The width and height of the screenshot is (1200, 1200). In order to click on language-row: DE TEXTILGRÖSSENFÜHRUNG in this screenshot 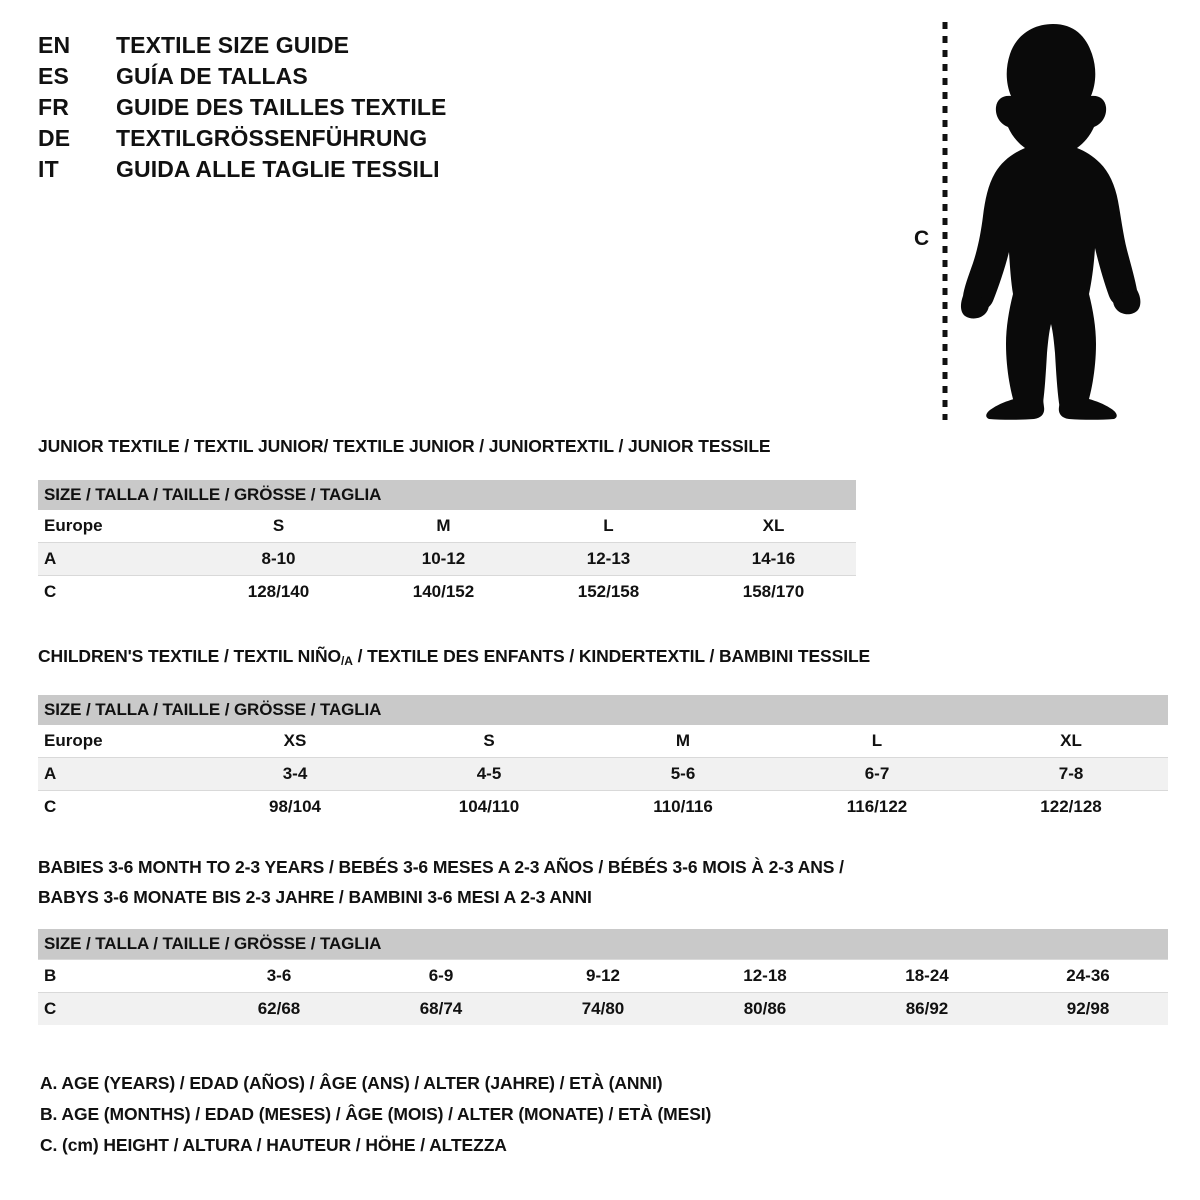, I will do `click(318, 138)`.